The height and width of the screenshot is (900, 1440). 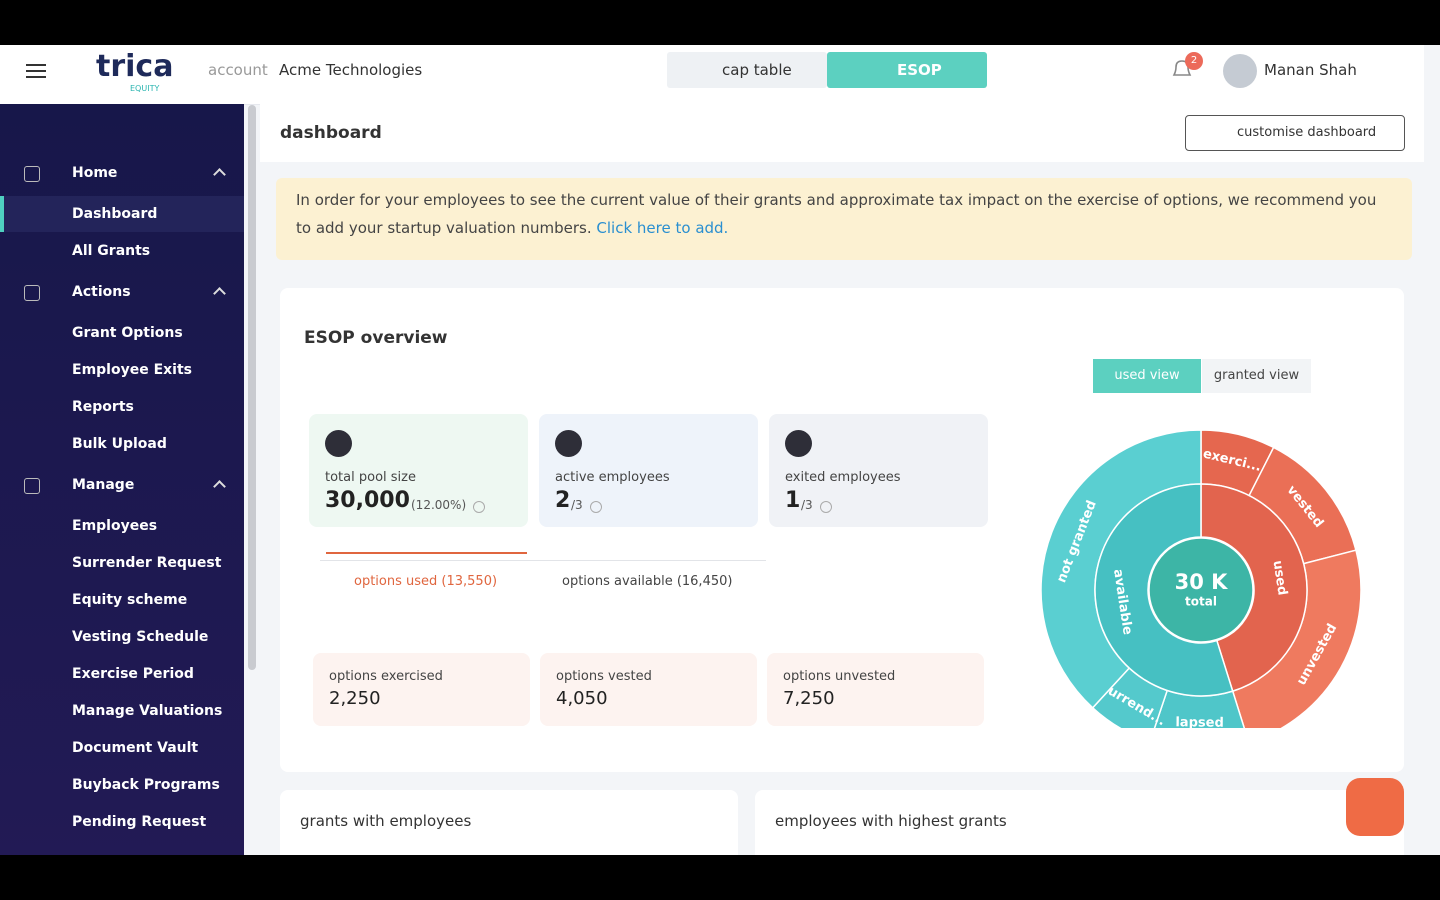 I want to click on stat-label: options unvested, so click(x=839, y=676).